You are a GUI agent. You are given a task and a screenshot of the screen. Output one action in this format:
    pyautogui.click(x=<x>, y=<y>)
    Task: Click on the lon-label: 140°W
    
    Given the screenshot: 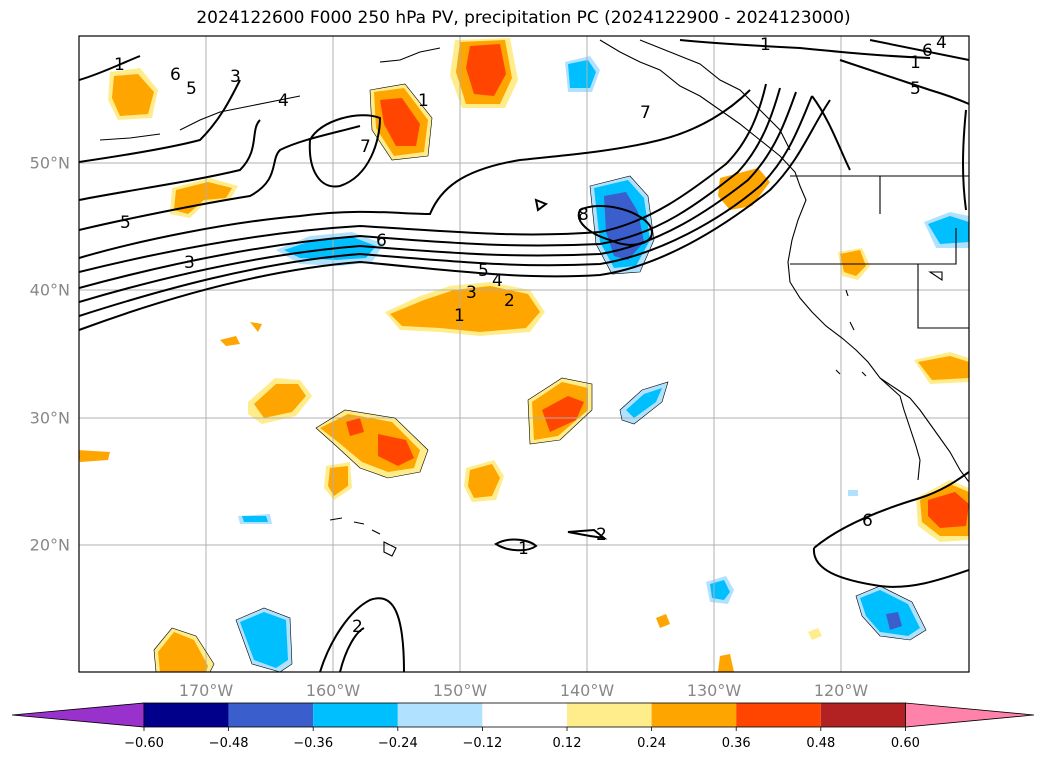 What is the action you would take?
    pyautogui.click(x=587, y=690)
    